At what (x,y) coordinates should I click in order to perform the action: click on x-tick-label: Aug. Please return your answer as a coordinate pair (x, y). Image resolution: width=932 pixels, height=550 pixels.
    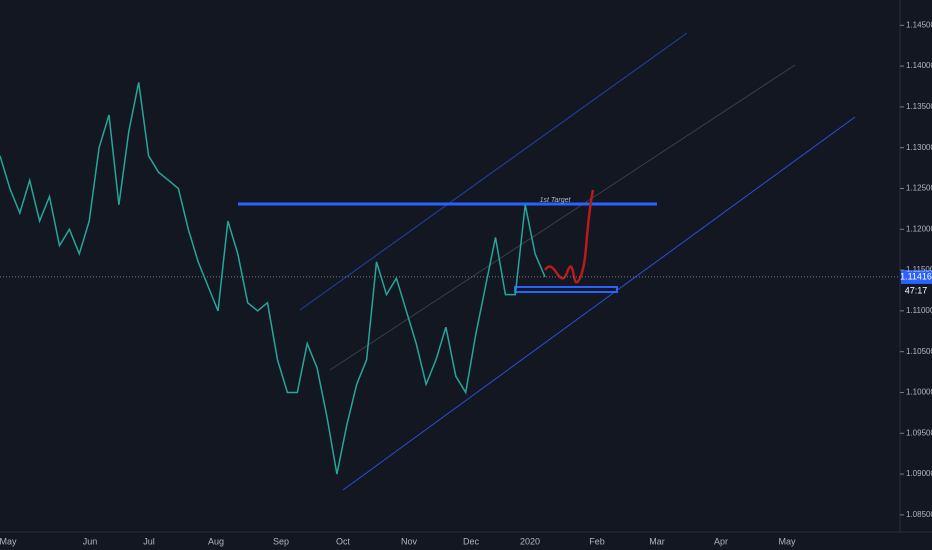
    Looking at the image, I should click on (216, 541).